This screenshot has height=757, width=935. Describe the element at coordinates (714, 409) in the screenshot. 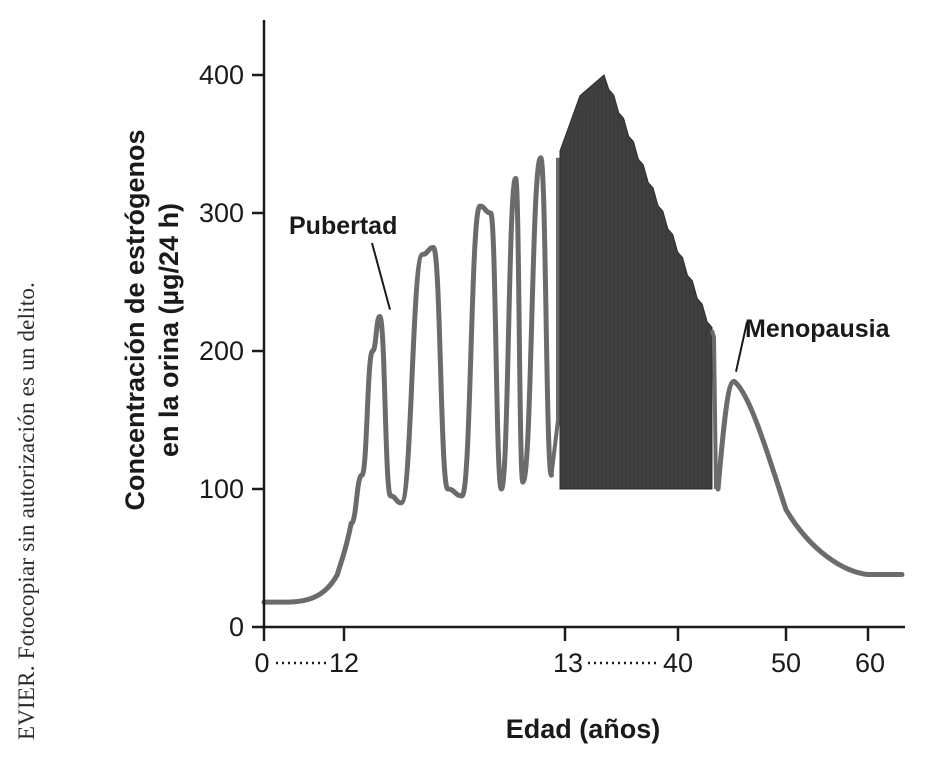

I see `line-shaded-end-spike` at that location.